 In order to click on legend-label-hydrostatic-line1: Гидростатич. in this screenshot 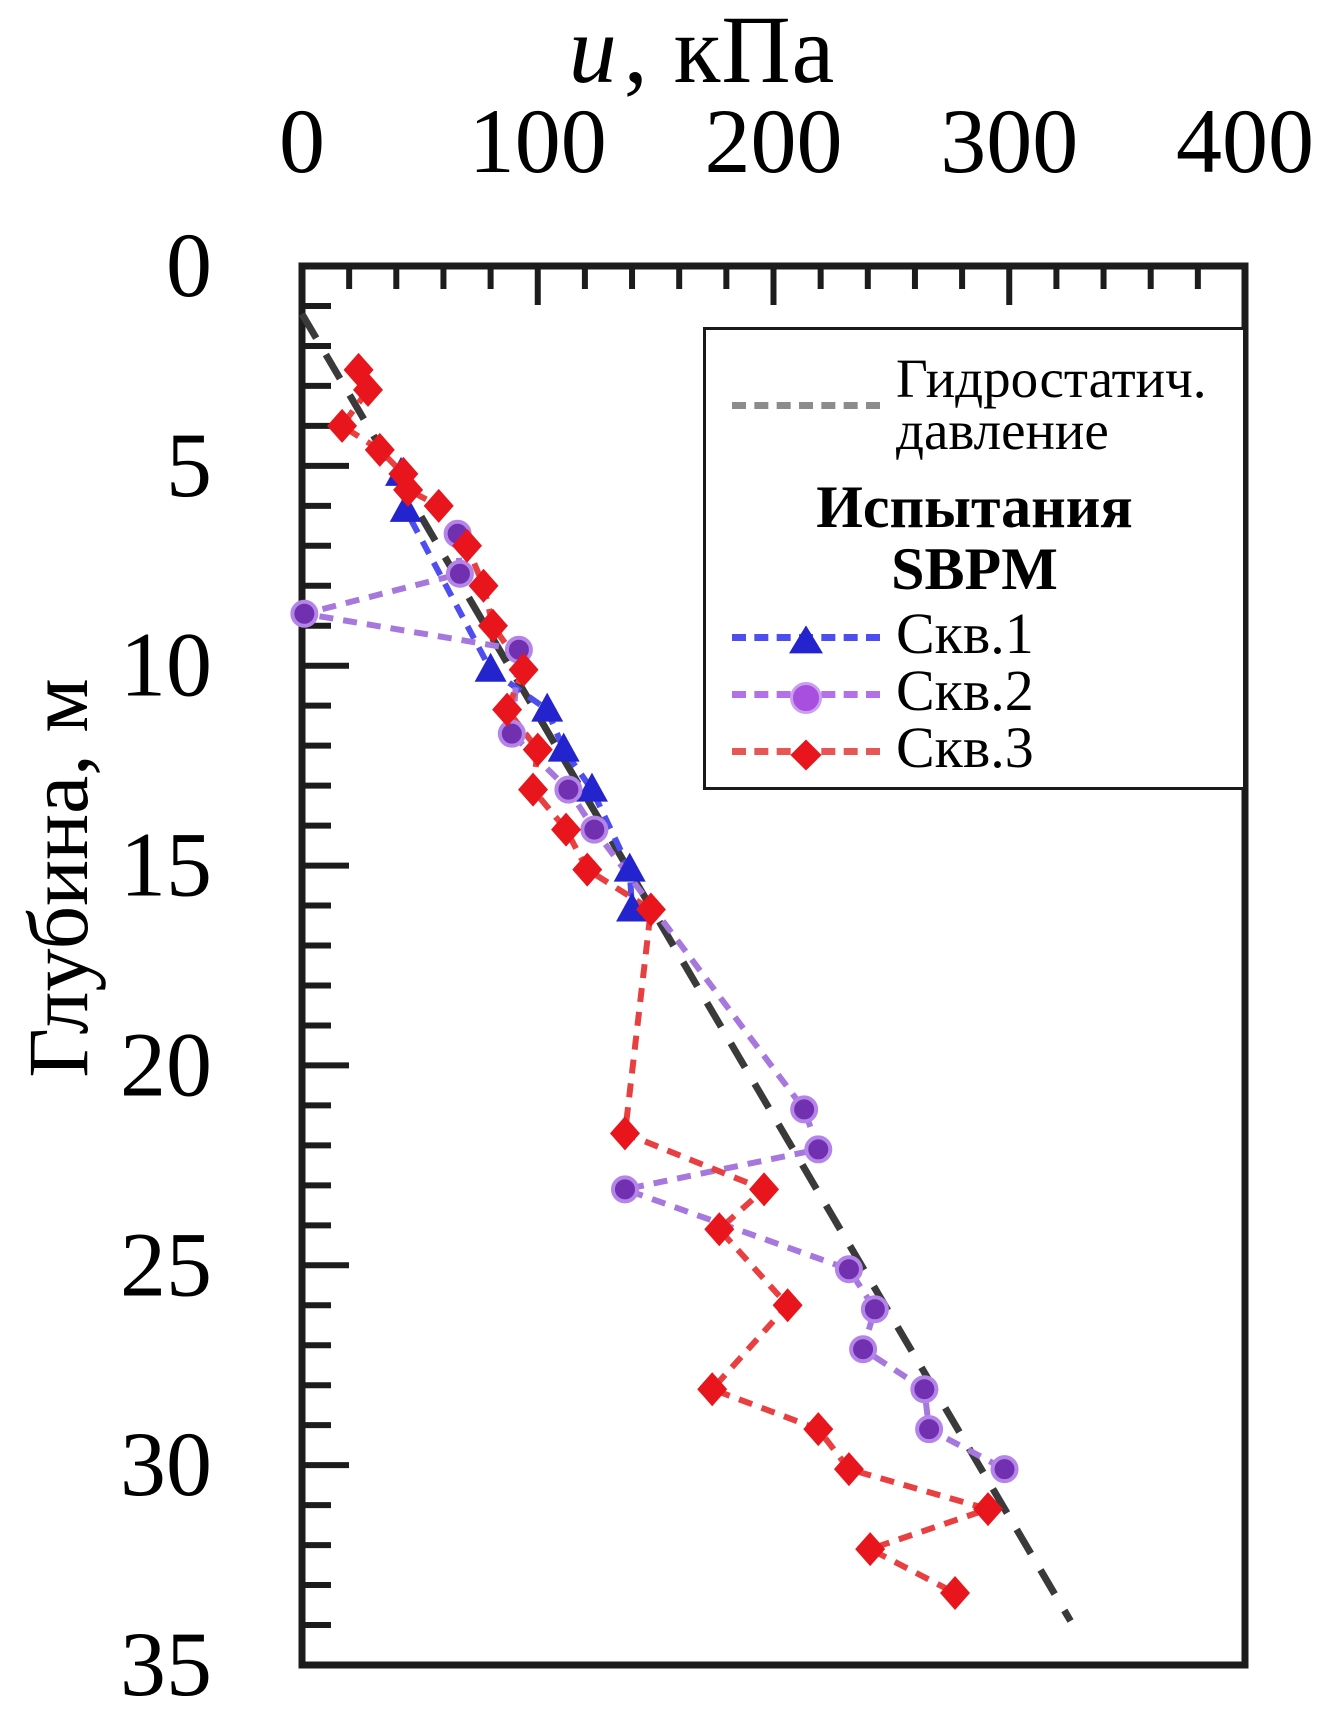, I will do `click(1051, 378)`.